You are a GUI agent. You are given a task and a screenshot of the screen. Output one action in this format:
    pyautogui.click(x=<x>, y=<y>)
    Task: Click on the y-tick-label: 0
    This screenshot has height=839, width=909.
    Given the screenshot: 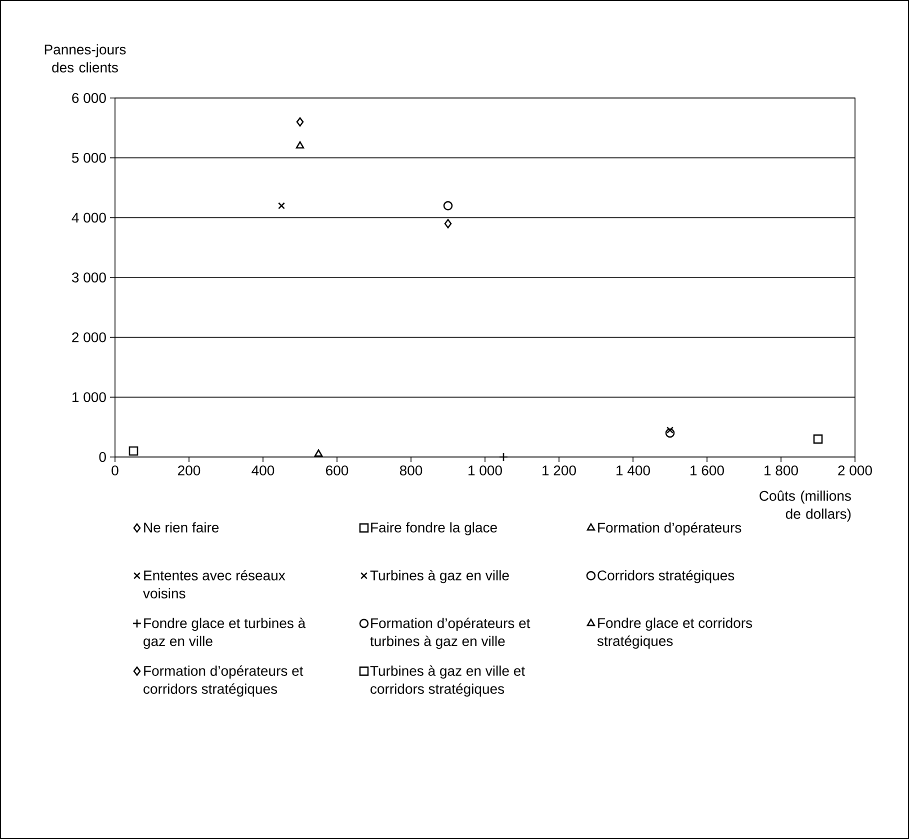 What is the action you would take?
    pyautogui.click(x=102, y=457)
    